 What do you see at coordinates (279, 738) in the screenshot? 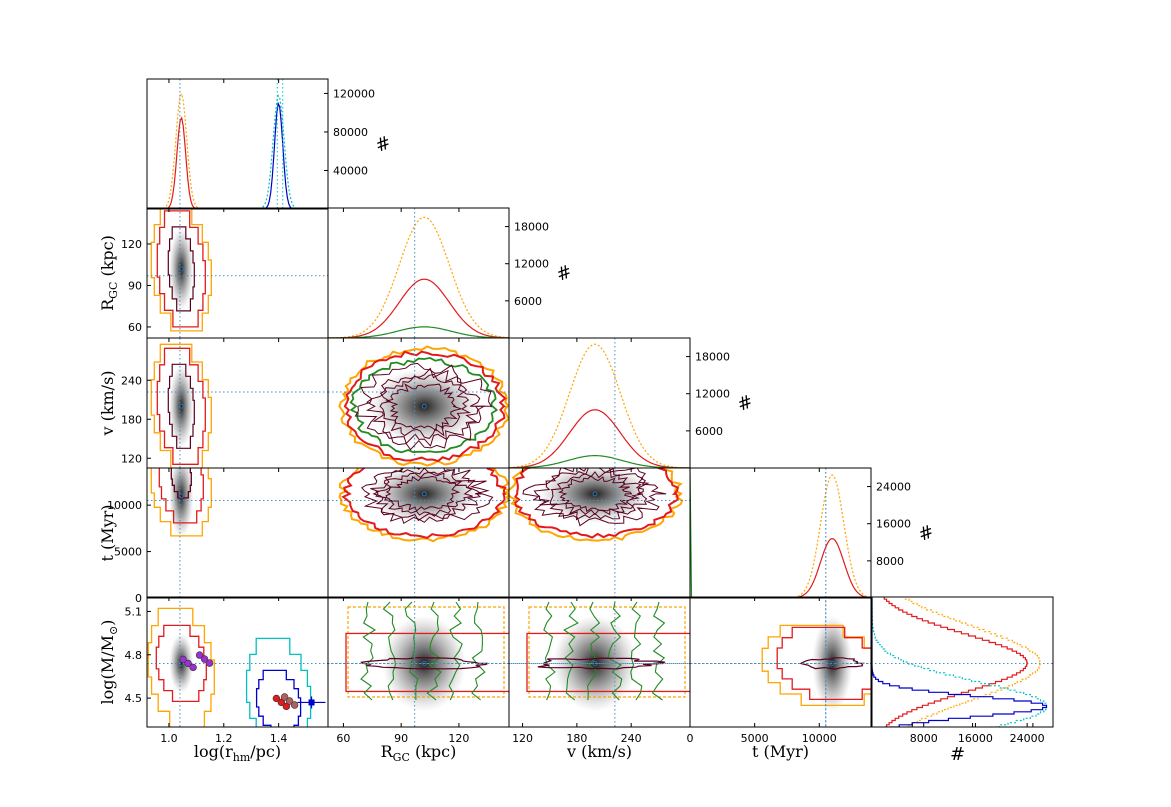
I see `x-tick-label: 1.4` at bounding box center [279, 738].